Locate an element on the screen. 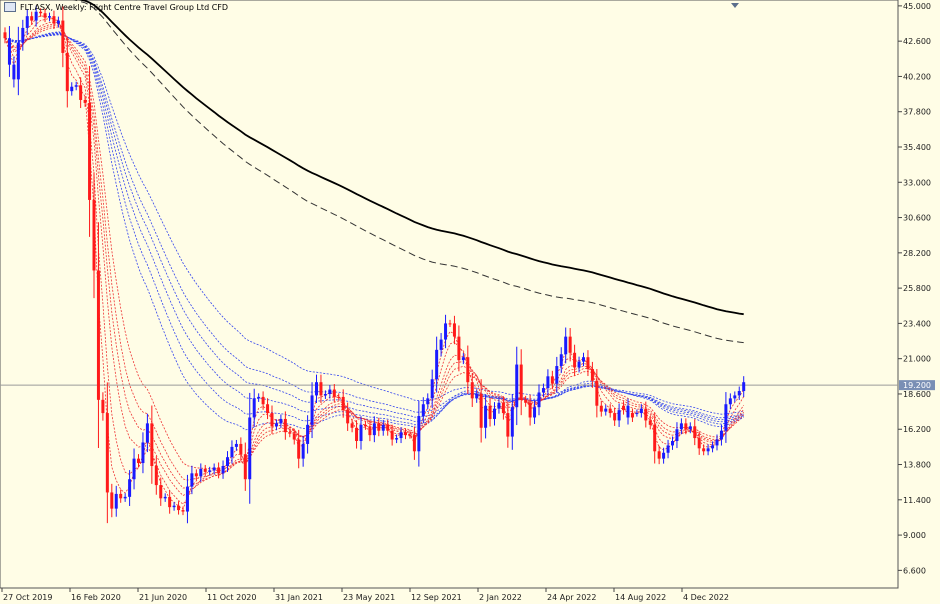  y-tick-label: 16.200 is located at coordinates (917, 429).